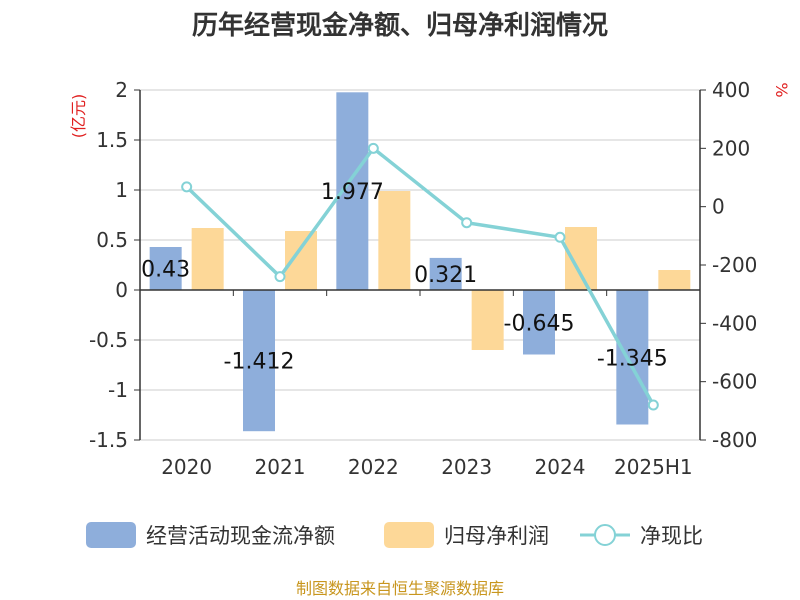 This screenshot has width=800, height=600. I want to click on x-tick-label: 2025H1, so click(653, 467).